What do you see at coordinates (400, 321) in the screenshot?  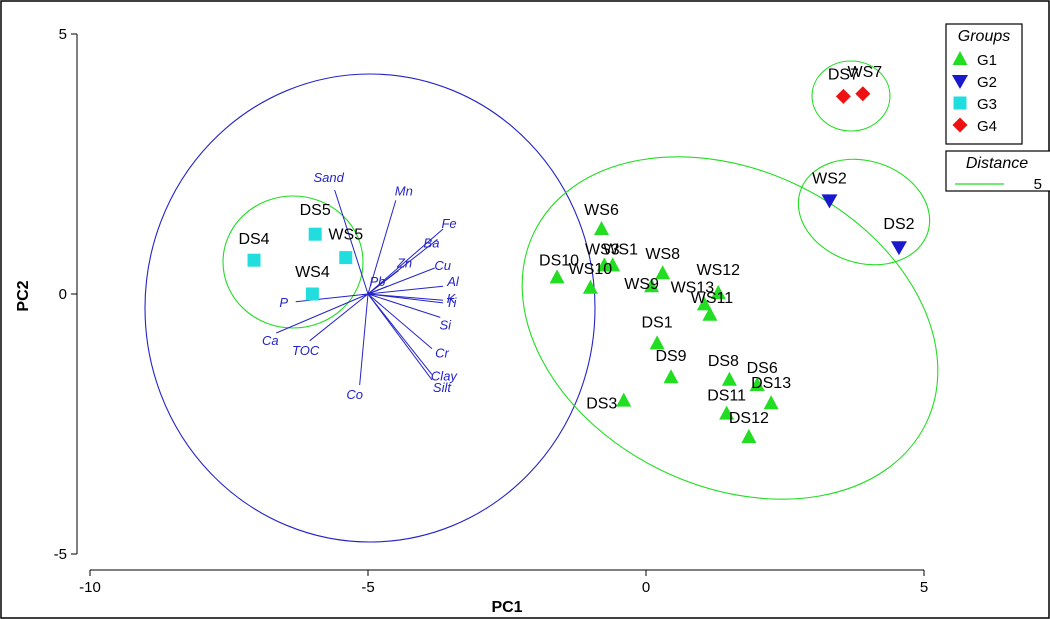 I see `vector-cr` at bounding box center [400, 321].